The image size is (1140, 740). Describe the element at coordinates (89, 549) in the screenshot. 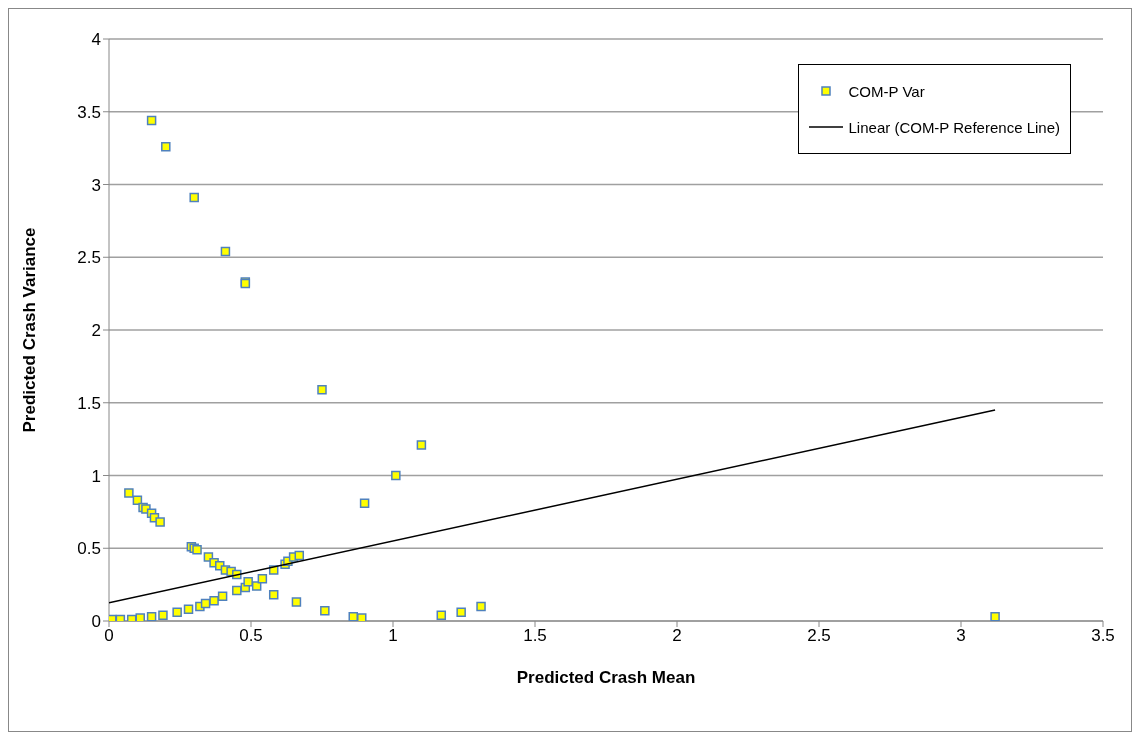

I see `y-tick-label: 0.5` at that location.